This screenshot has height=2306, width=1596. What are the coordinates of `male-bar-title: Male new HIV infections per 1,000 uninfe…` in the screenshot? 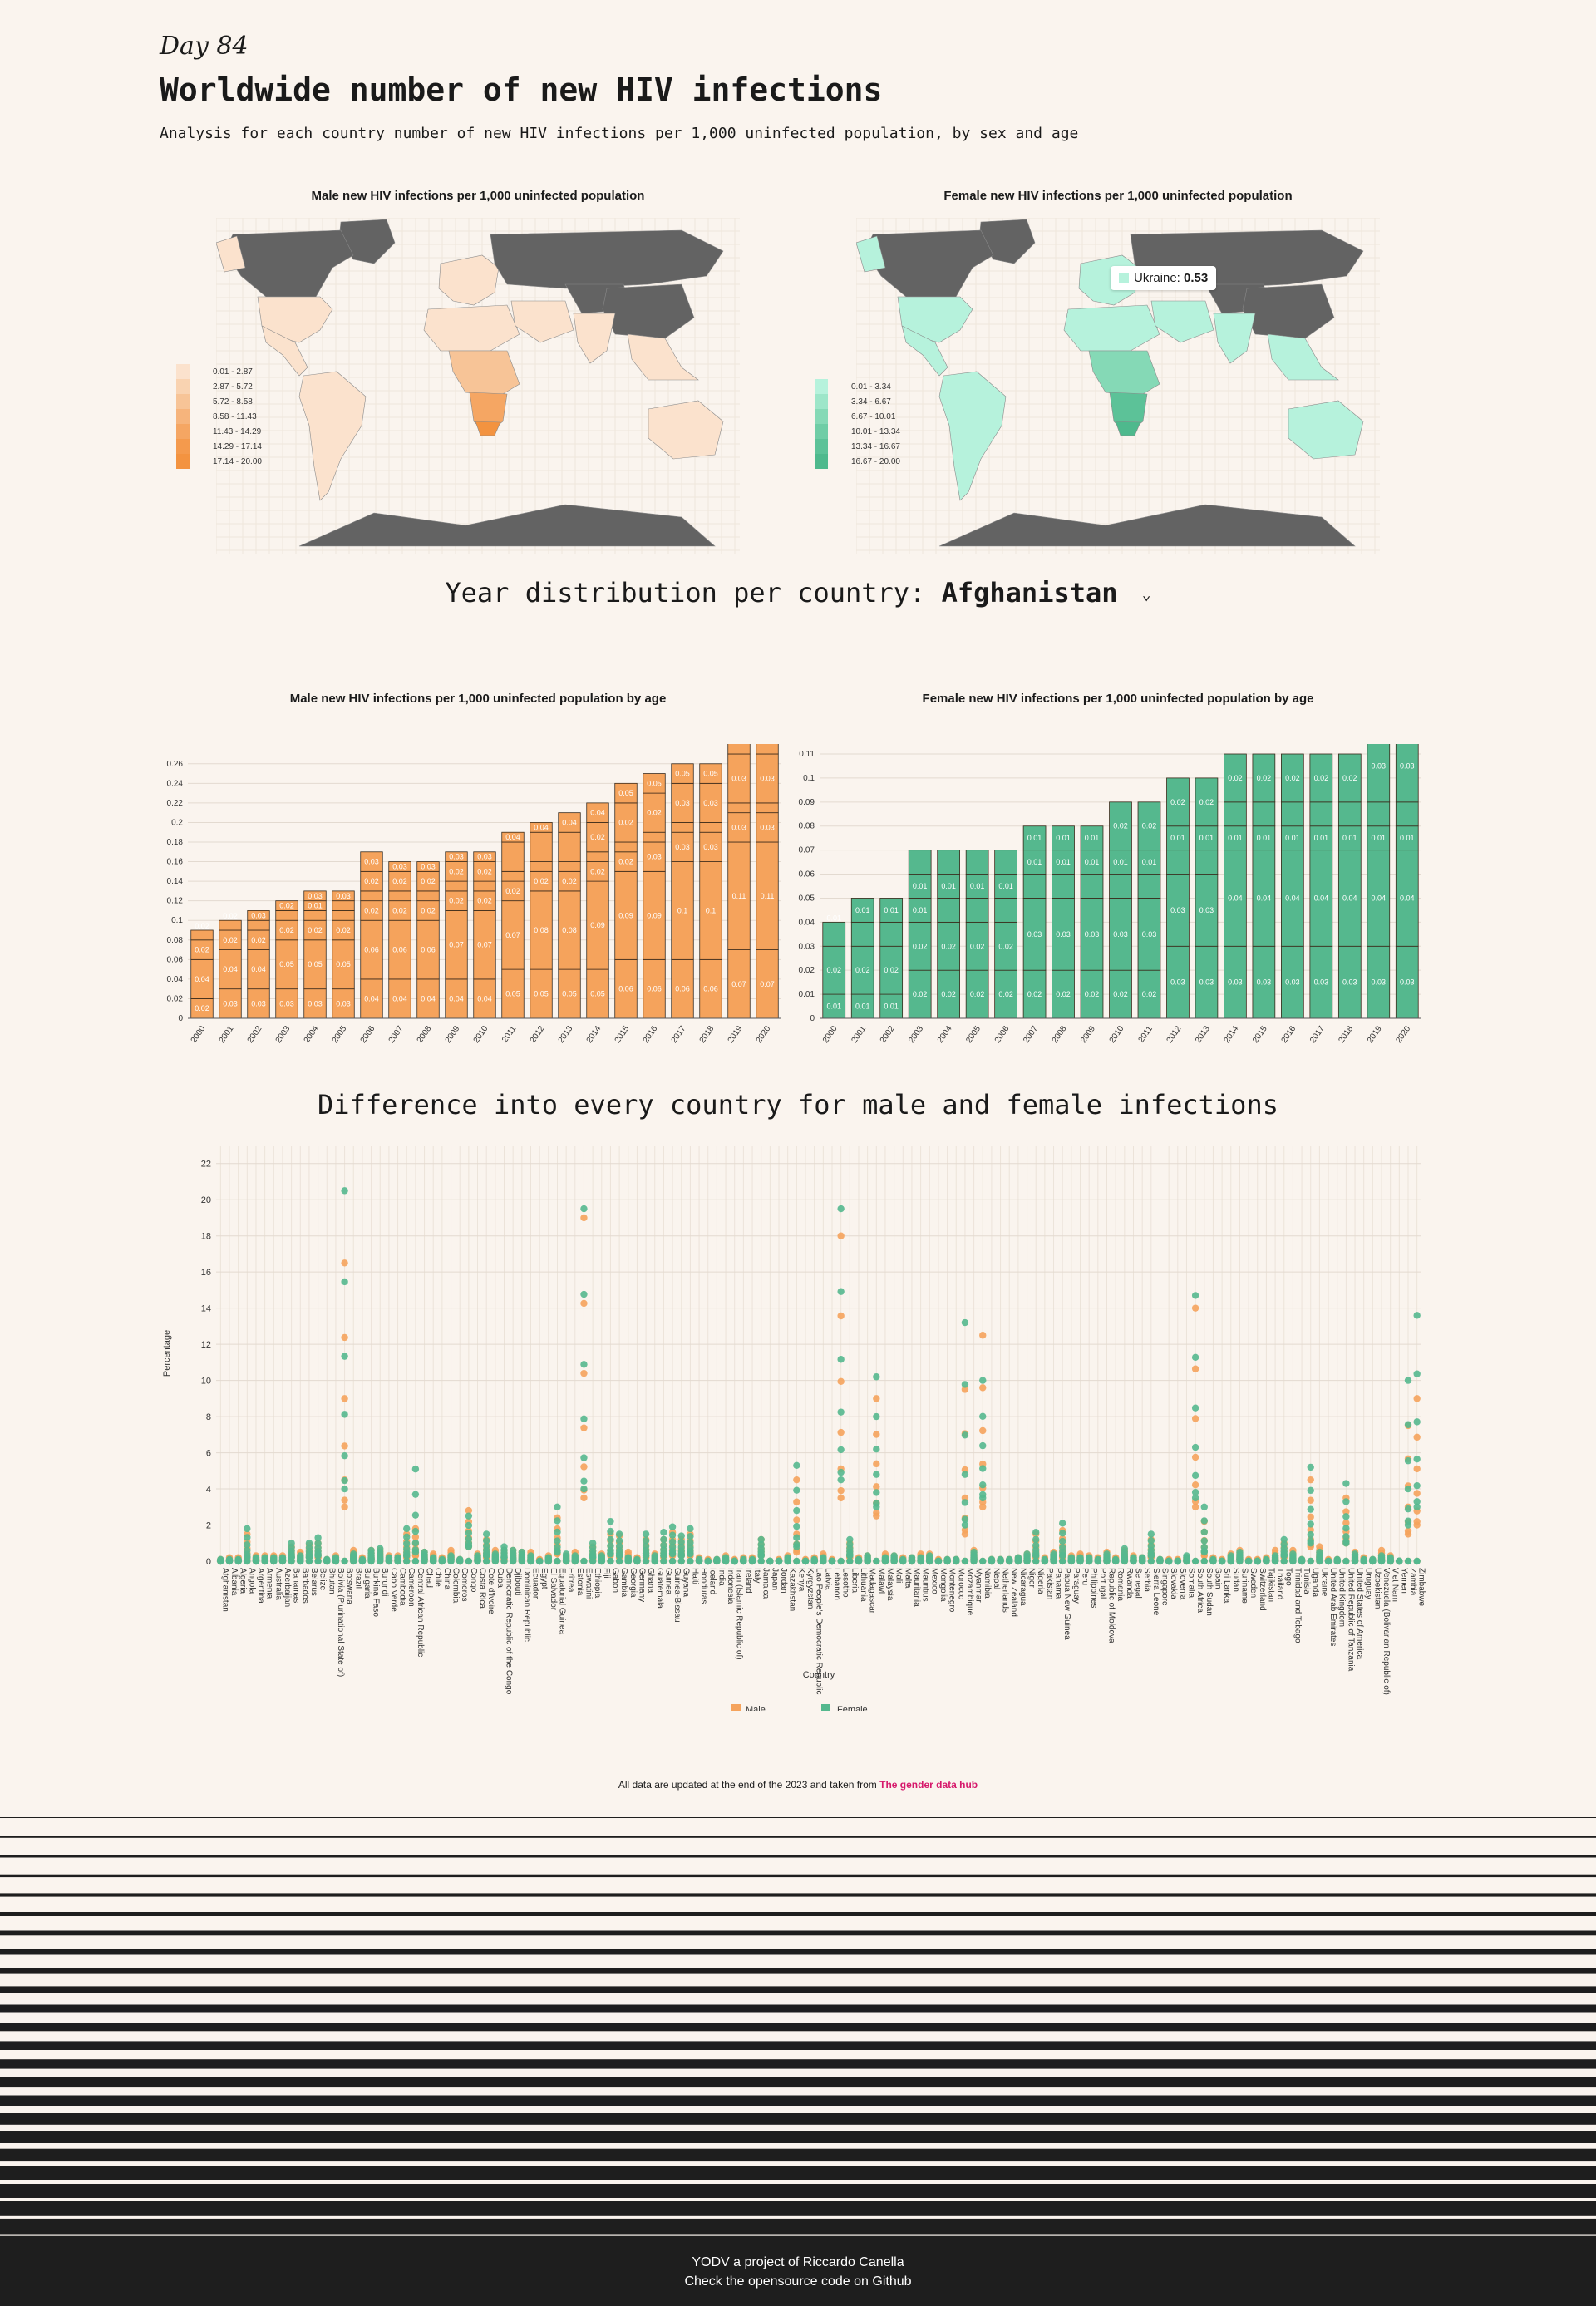 It's located at (478, 699).